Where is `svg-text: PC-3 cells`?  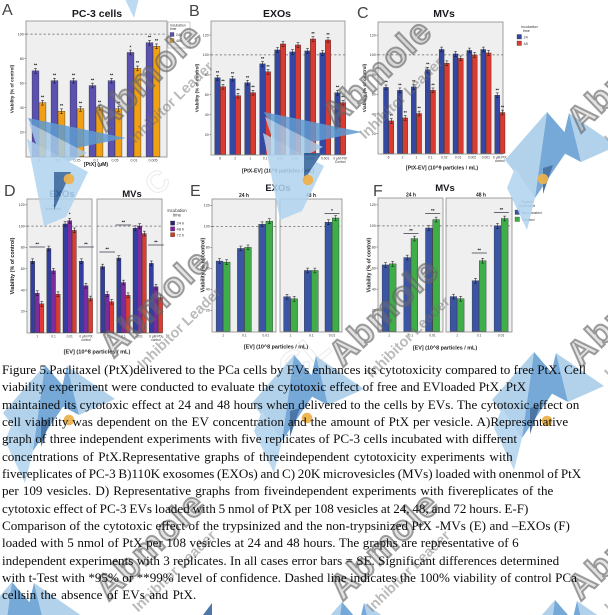 svg-text: PC-3 cells is located at coordinates (97, 14).